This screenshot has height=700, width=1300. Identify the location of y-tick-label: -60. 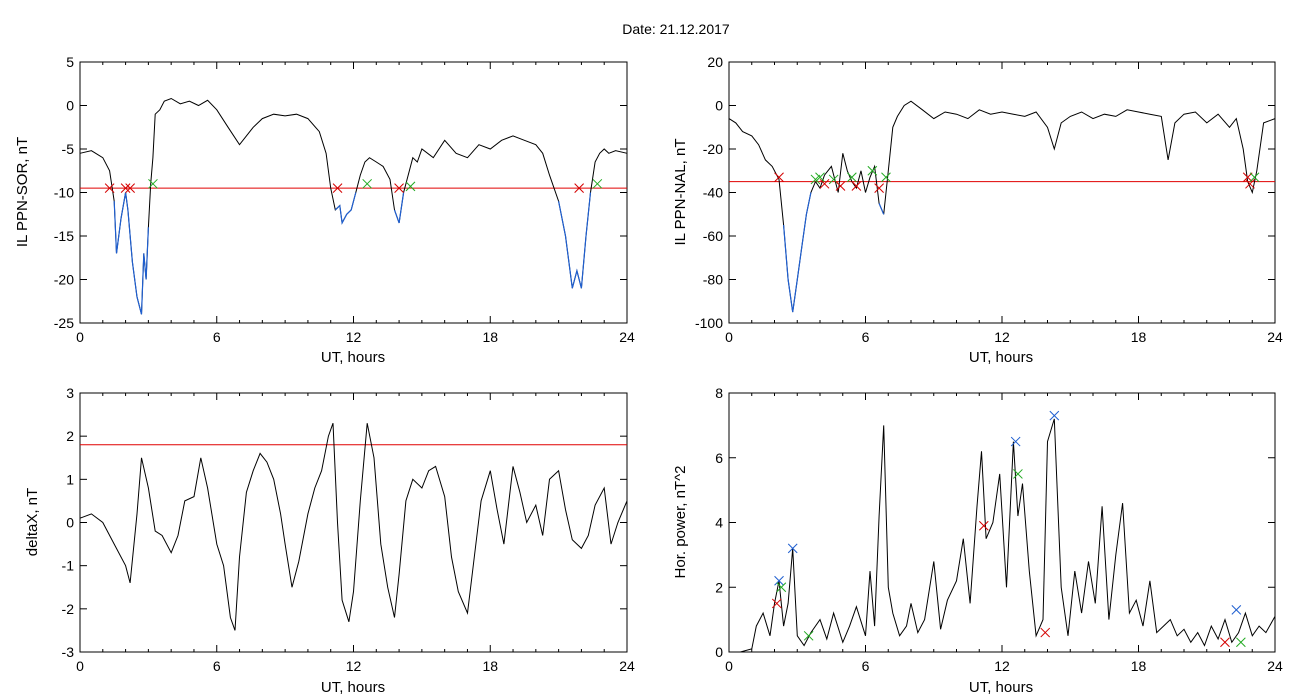
(713, 236).